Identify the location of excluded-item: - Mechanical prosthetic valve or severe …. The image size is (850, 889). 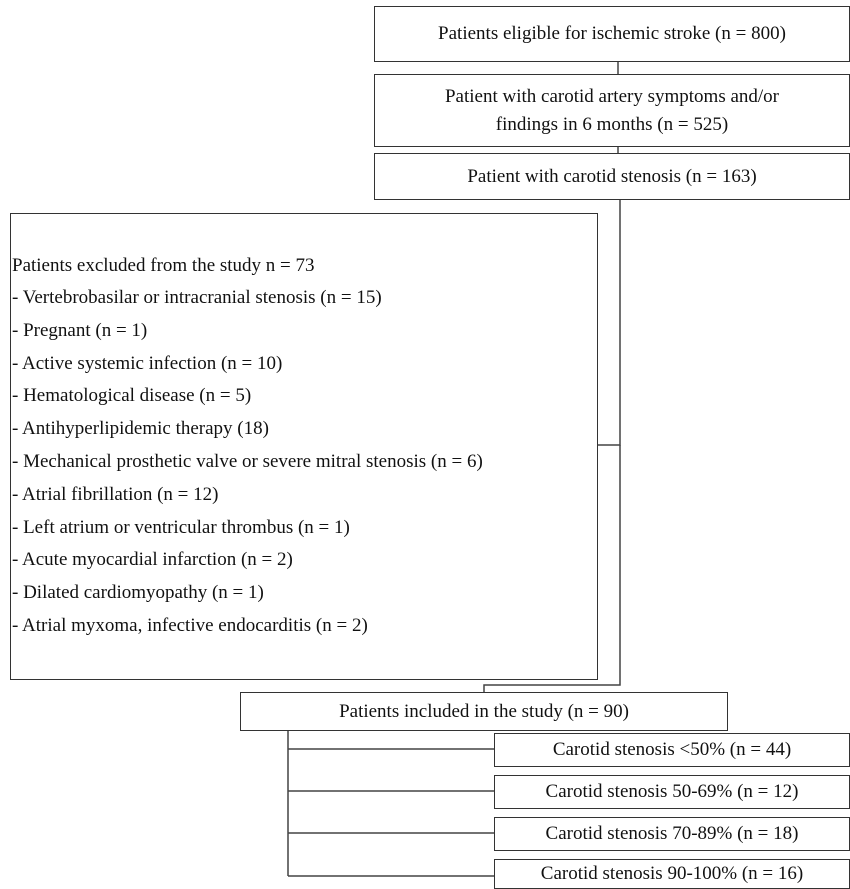
(247, 461).